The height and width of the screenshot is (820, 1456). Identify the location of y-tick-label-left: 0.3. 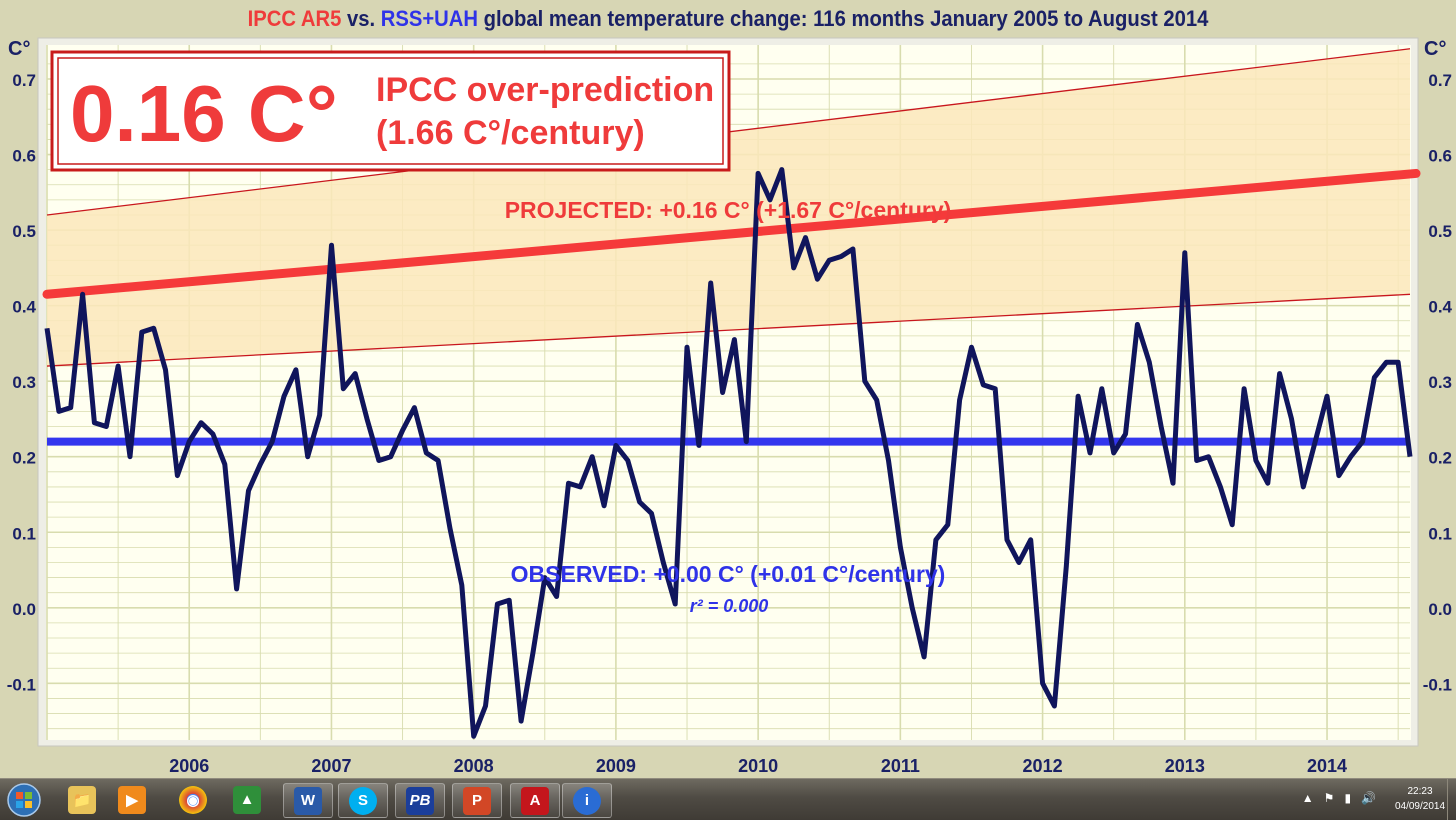
(24, 382).